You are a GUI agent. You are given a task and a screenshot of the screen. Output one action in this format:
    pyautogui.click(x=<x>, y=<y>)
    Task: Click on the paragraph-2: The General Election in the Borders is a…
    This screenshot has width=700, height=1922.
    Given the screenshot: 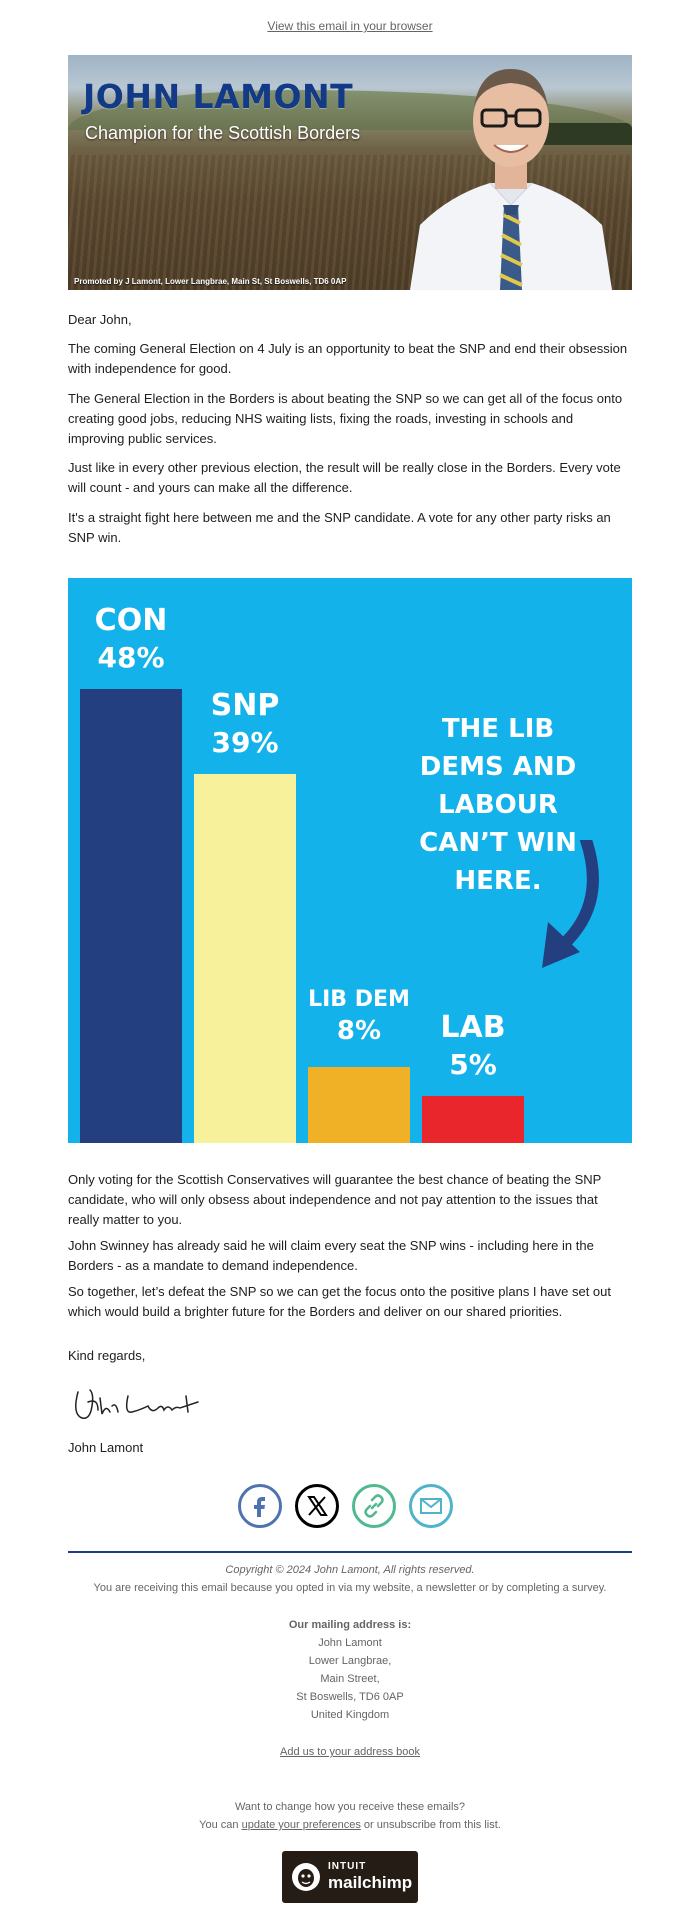 What is the action you would take?
    pyautogui.click(x=350, y=419)
    